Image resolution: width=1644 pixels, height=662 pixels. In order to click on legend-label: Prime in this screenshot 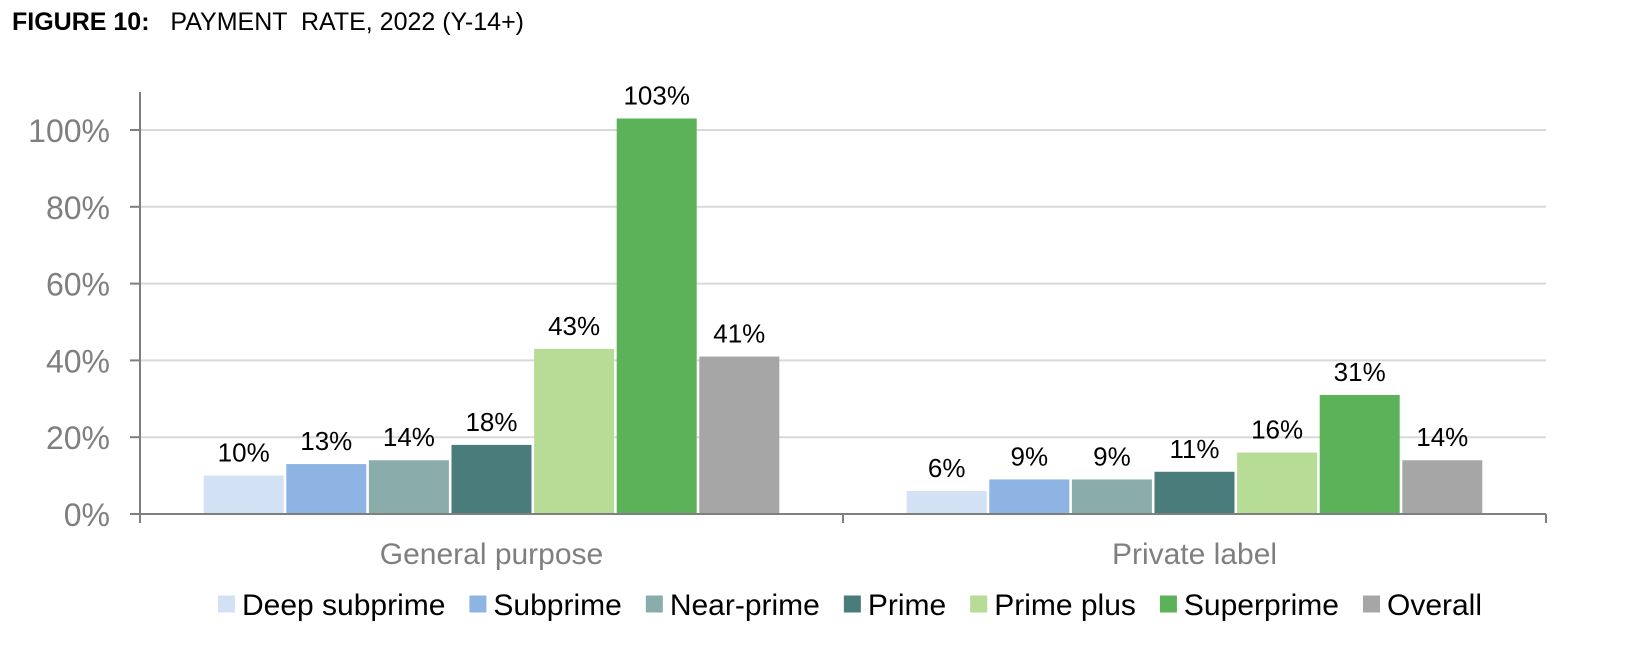, I will do `click(907, 605)`.